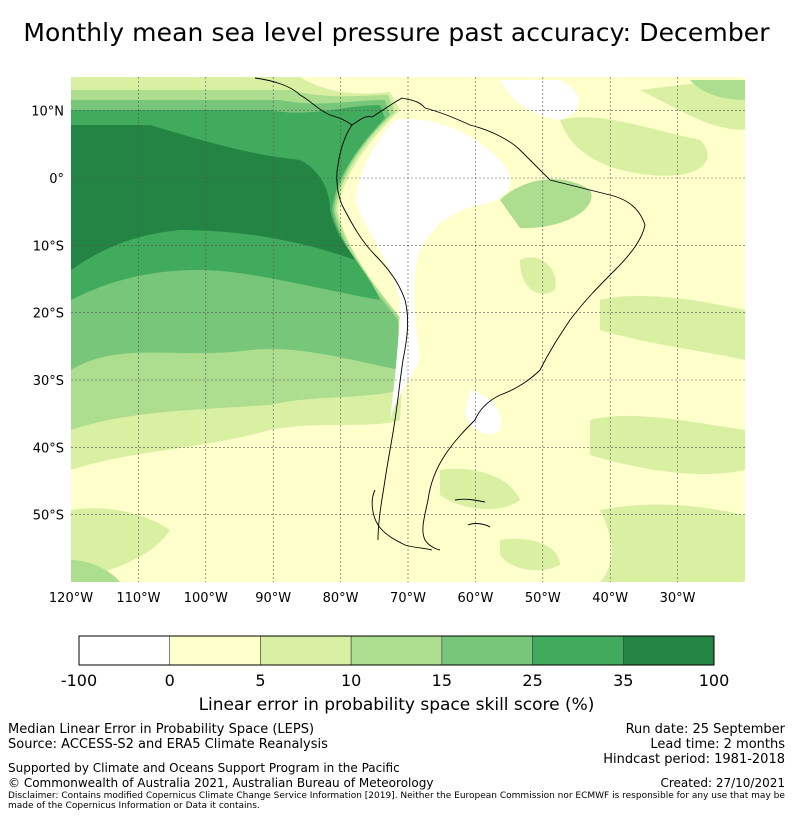 The width and height of the screenshot is (793, 816). Describe the element at coordinates (714, 680) in the screenshot. I see `colorbar-tick-label: 100` at that location.